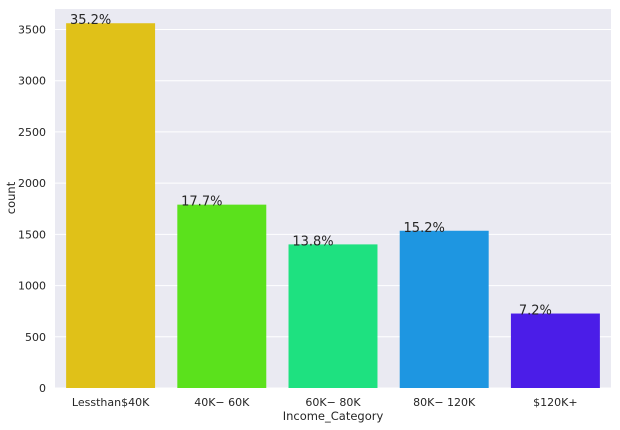 The height and width of the screenshot is (430, 620). I want to click on data-label: 35.2%, so click(90, 20).